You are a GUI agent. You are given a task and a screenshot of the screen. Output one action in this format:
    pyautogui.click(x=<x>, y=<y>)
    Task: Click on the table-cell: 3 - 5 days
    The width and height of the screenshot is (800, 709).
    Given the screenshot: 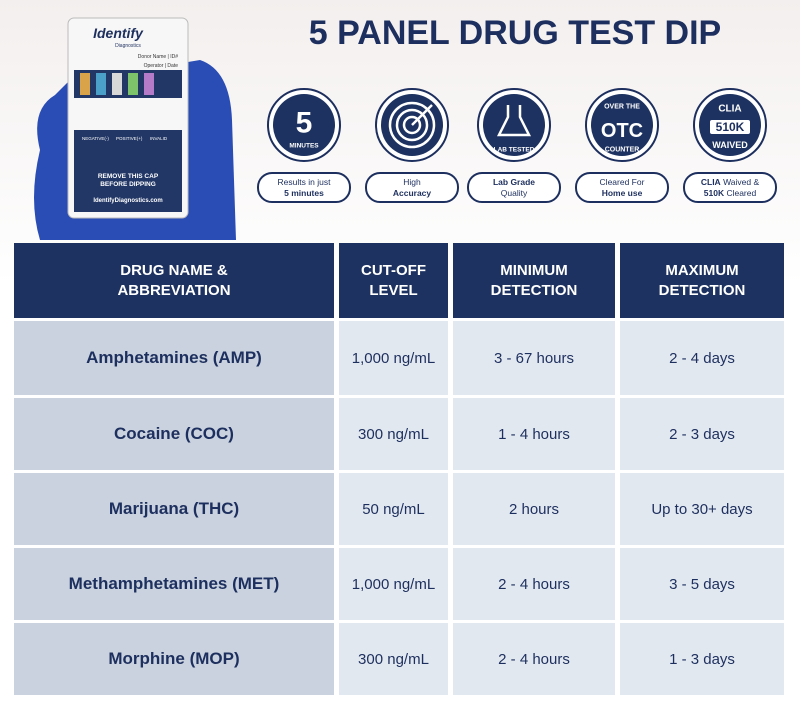 What is the action you would take?
    pyautogui.click(x=702, y=584)
    